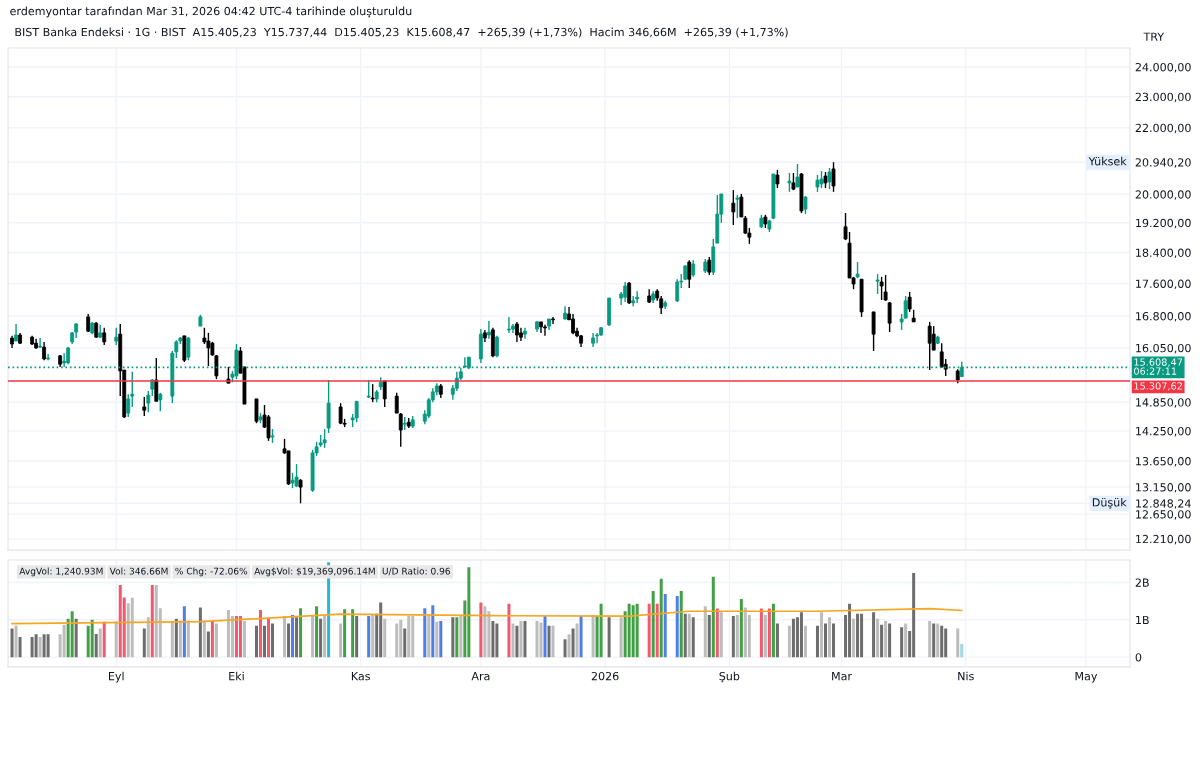 Image resolution: width=1200 pixels, height=763 pixels. I want to click on y-tick-label: 22.000,00, so click(1163, 128).